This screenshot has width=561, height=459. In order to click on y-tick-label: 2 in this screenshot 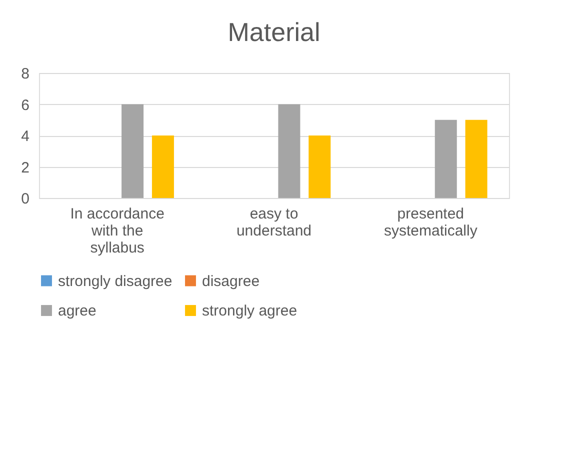, I will do `click(25, 167)`.